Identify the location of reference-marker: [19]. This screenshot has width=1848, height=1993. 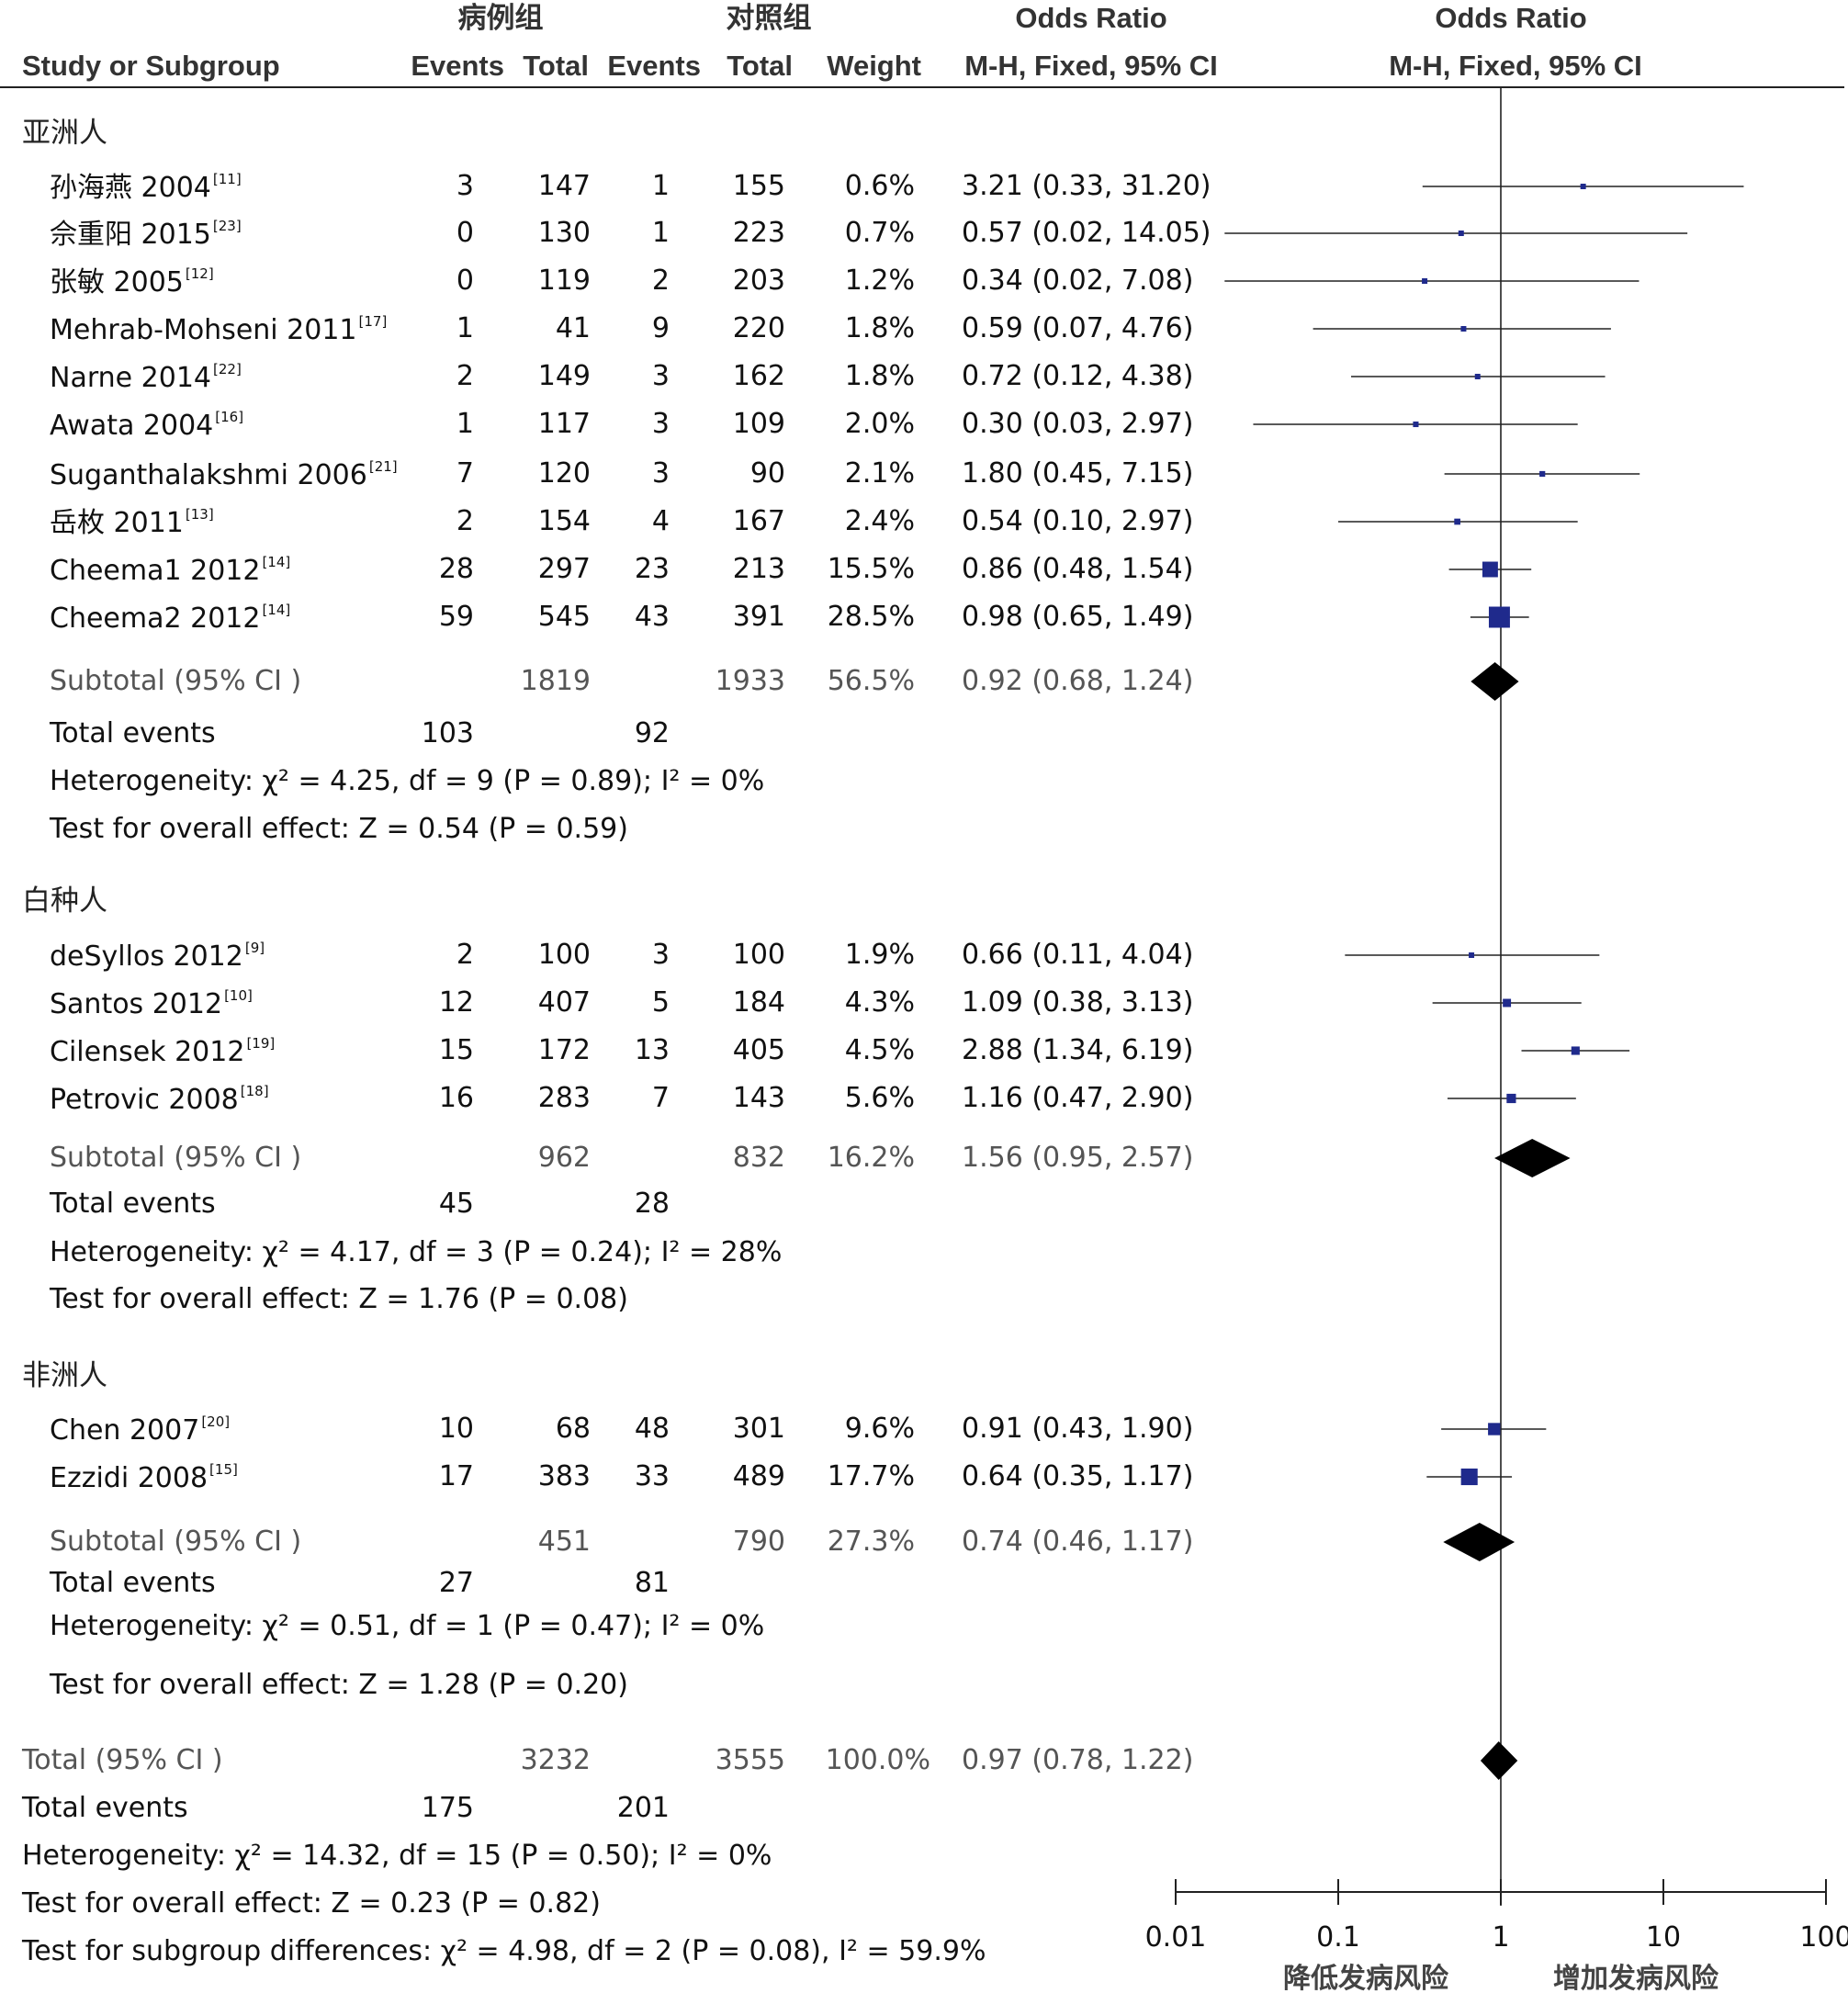
(261, 1044).